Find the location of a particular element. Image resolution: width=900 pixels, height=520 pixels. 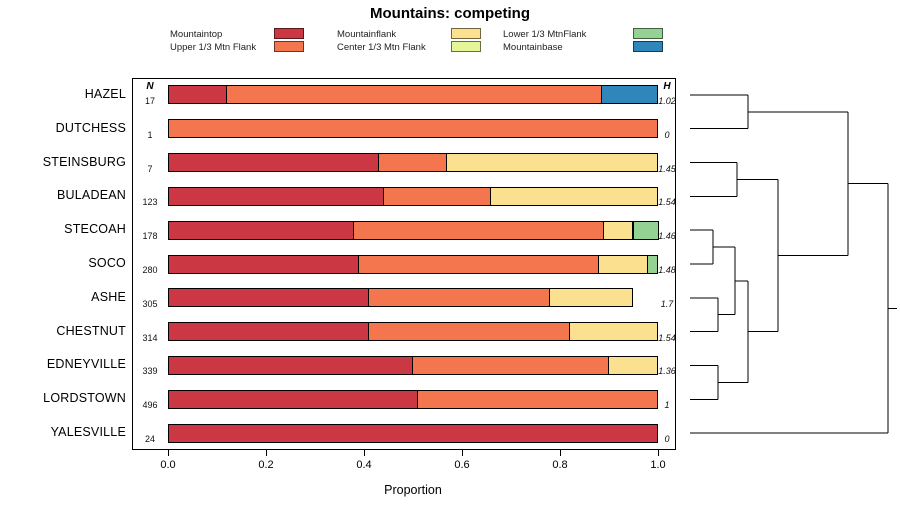

row-label: STECOAH is located at coordinates (95, 229).